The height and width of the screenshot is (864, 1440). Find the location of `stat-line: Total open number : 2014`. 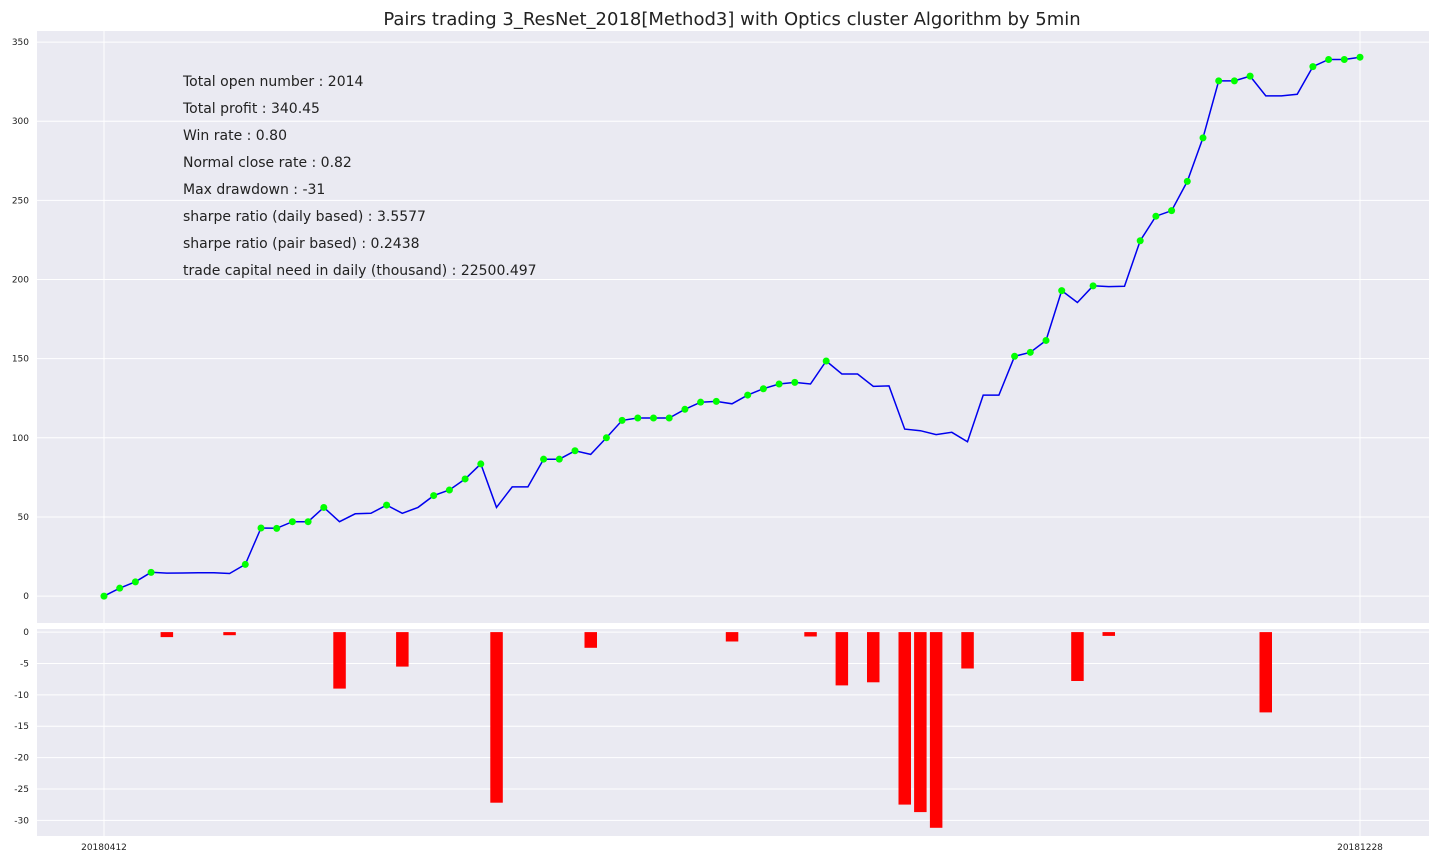

stat-line: Total open number : 2014 is located at coordinates (273, 82).